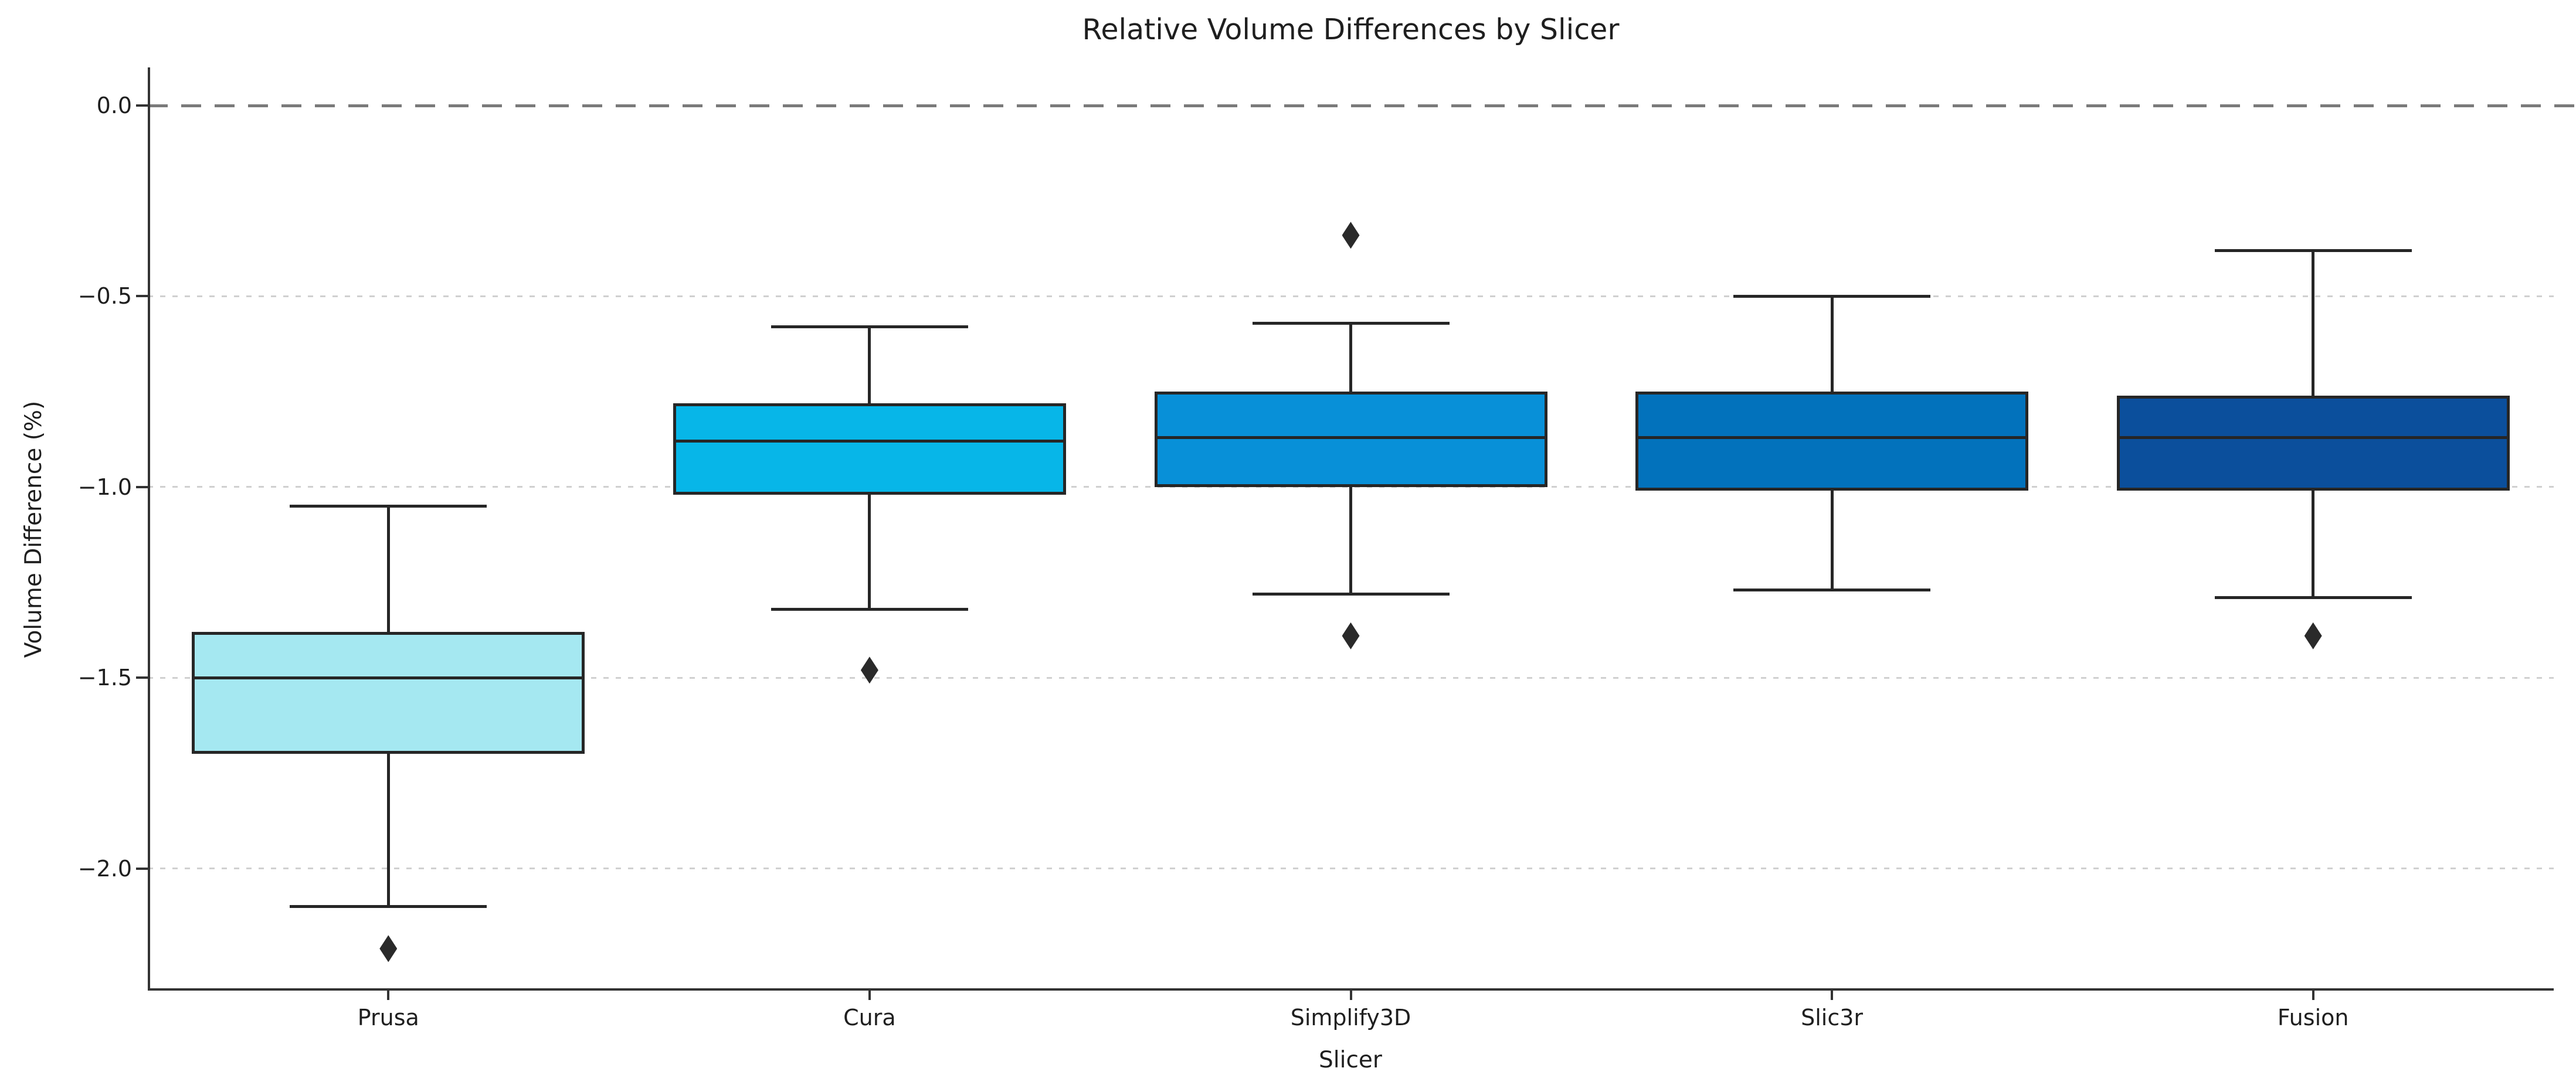  Describe the element at coordinates (104, 678) in the screenshot. I see `y-tick-label: −1.5` at that location.